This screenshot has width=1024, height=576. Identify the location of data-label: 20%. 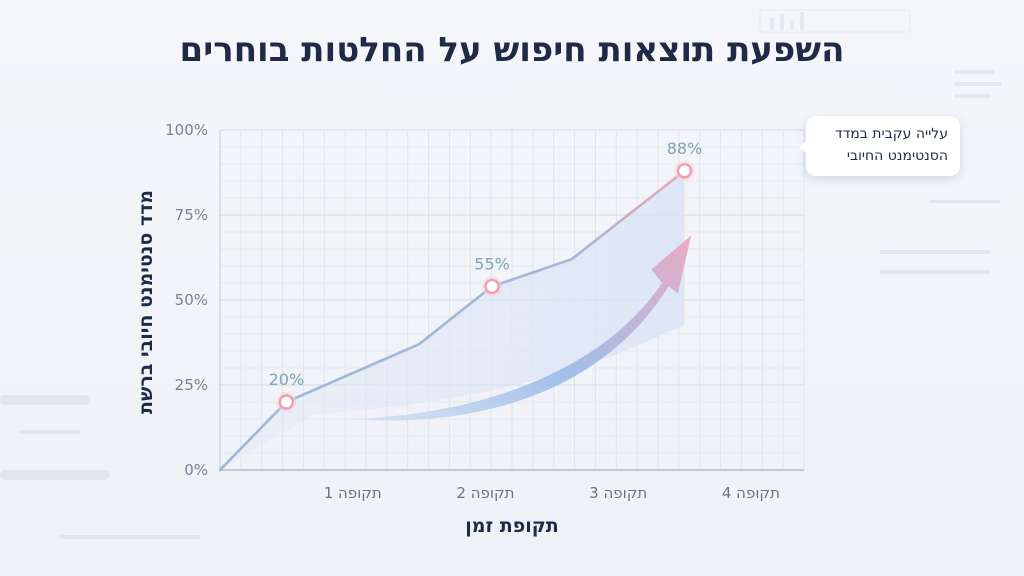
(287, 379).